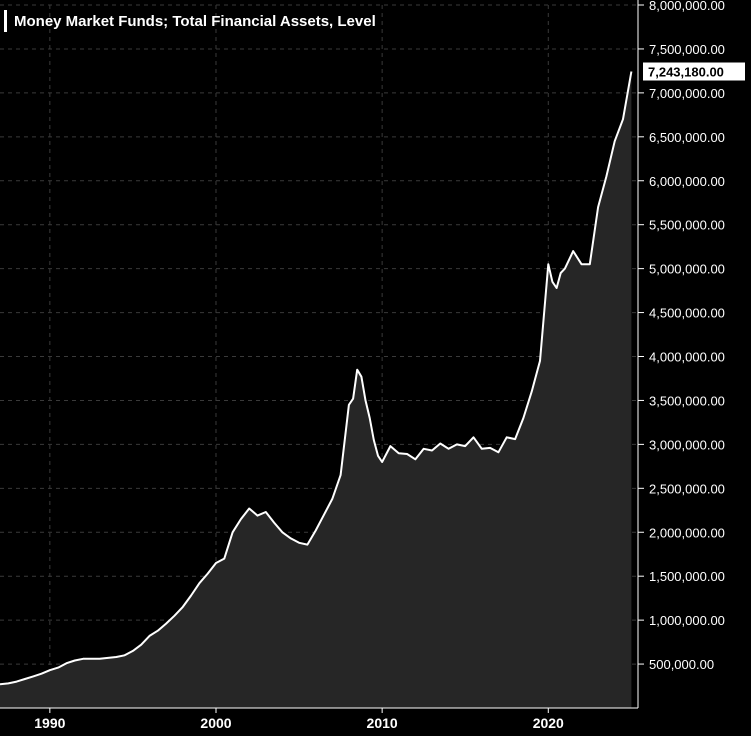  What do you see at coordinates (687, 49) in the screenshot?
I see `y-tick-label: 7,500,000.00` at bounding box center [687, 49].